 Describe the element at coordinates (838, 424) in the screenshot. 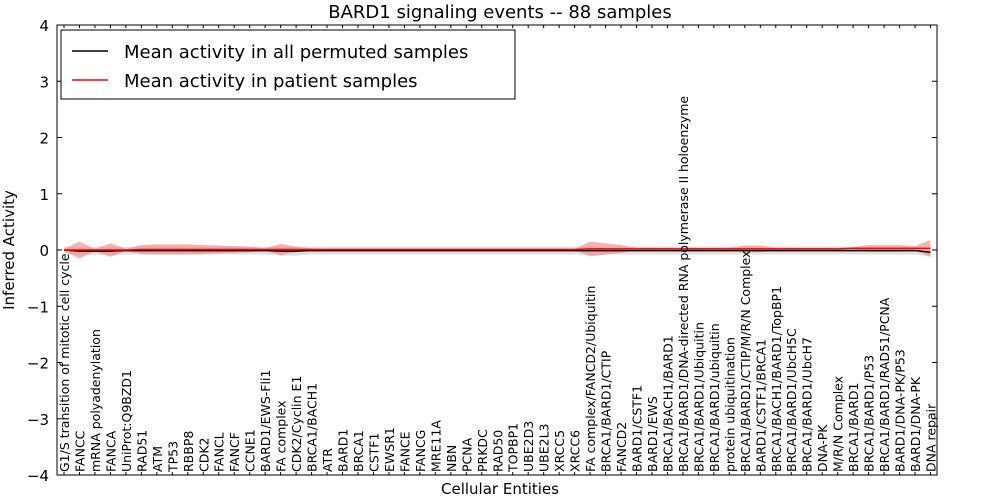

I see `x-tick-label: M/R/N Complex` at that location.